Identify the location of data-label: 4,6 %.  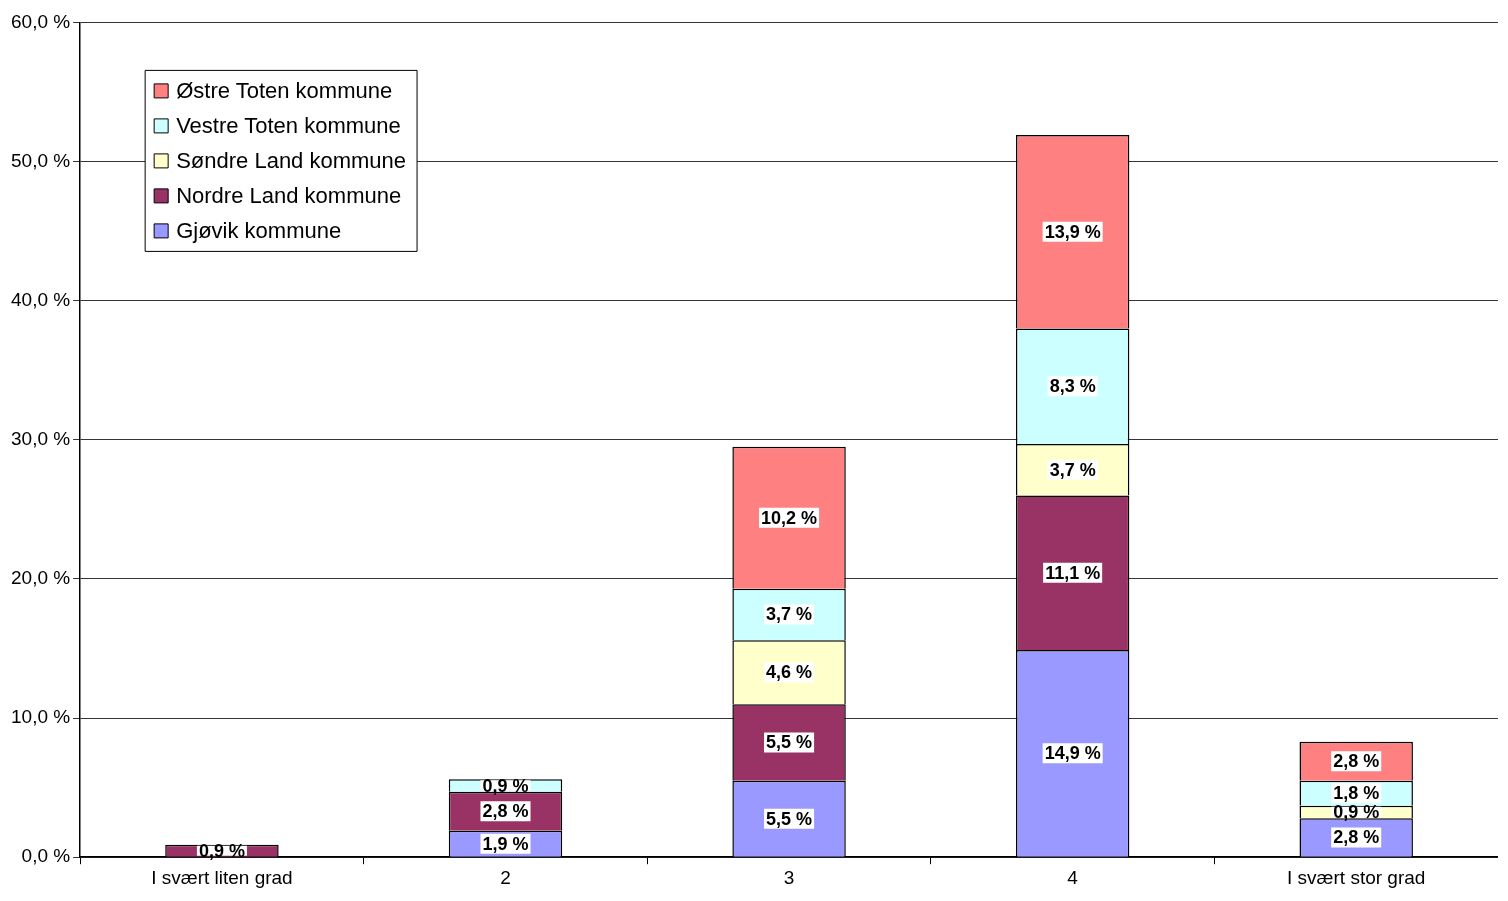
(789, 672).